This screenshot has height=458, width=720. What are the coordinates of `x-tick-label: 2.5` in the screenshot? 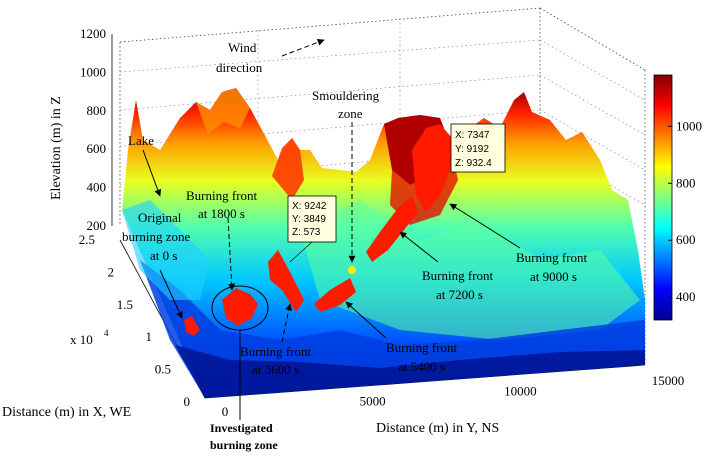 It's located at (87, 239).